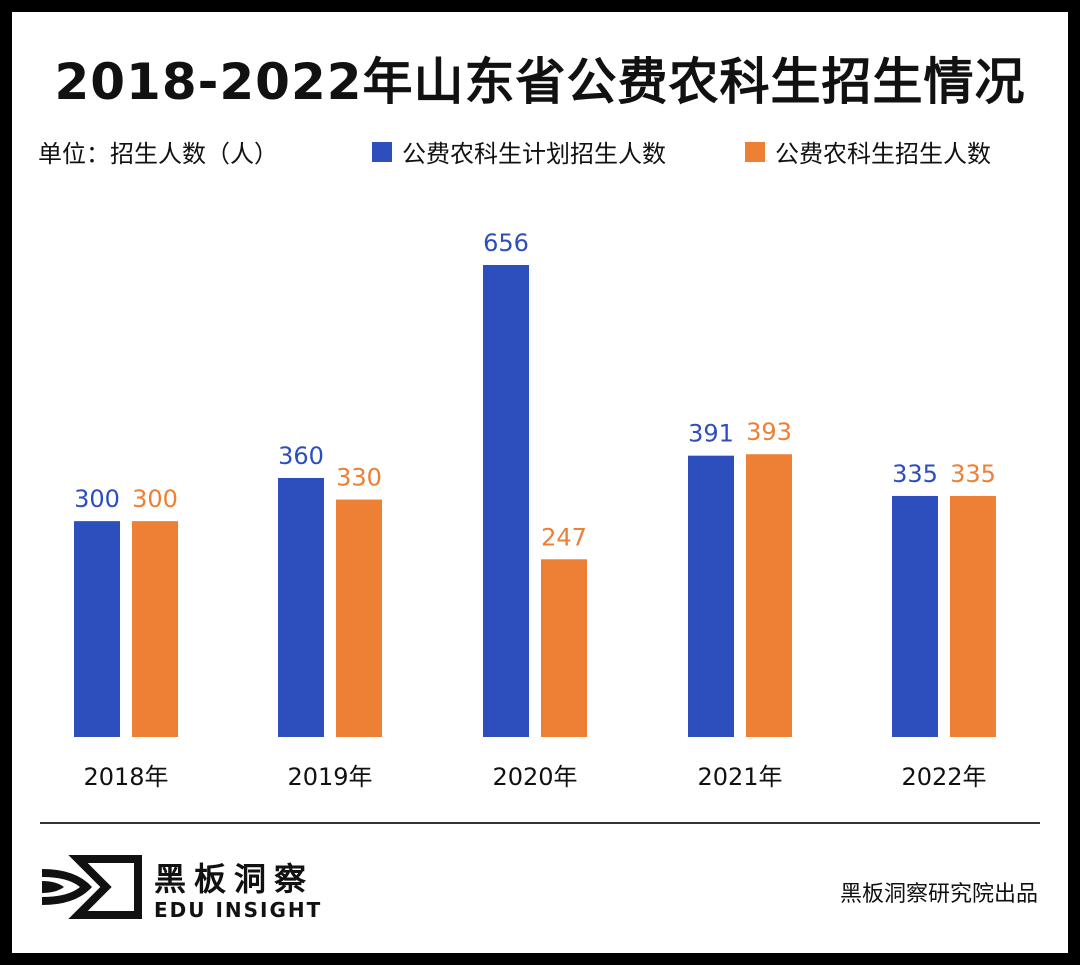  Describe the element at coordinates (973, 616) in the screenshot. I see `bar-actual-2022年` at that location.